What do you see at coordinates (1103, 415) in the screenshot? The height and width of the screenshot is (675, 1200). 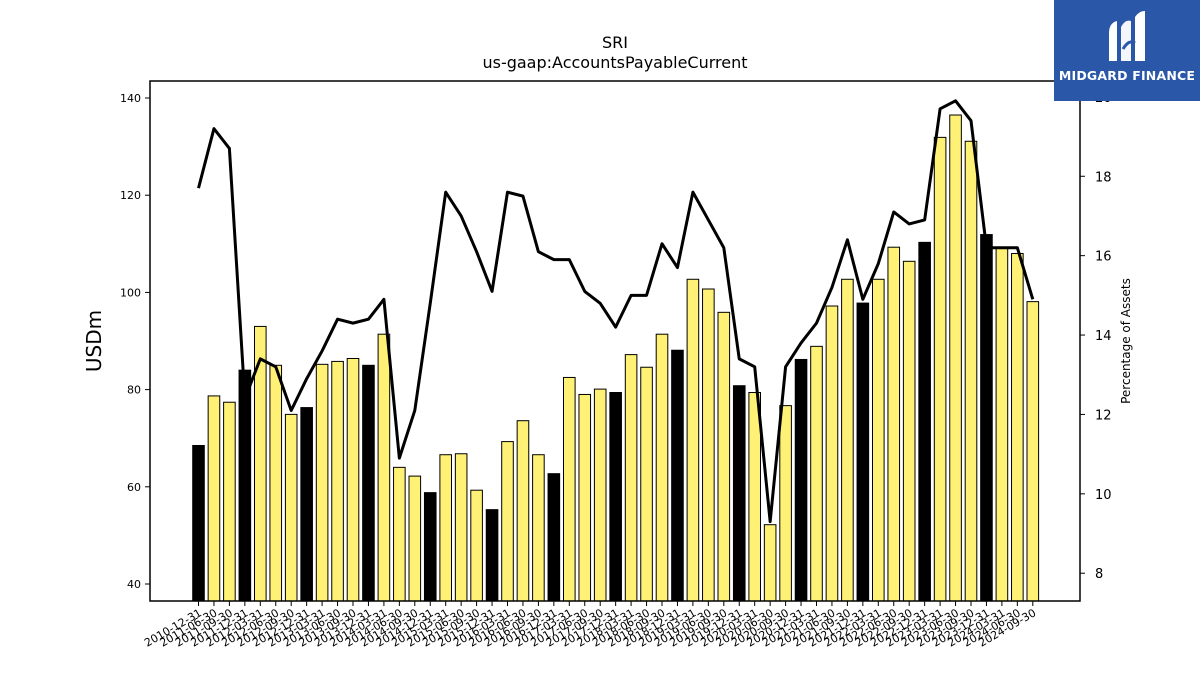 I see `y2-tick-label: 12` at bounding box center [1103, 415].